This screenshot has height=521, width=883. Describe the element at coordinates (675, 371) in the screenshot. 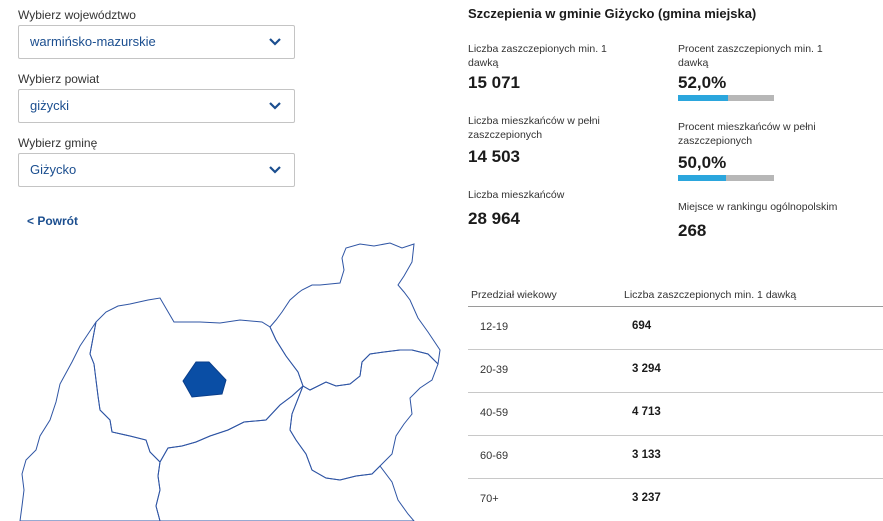

I see `table-row: 20-39 3 294` at that location.